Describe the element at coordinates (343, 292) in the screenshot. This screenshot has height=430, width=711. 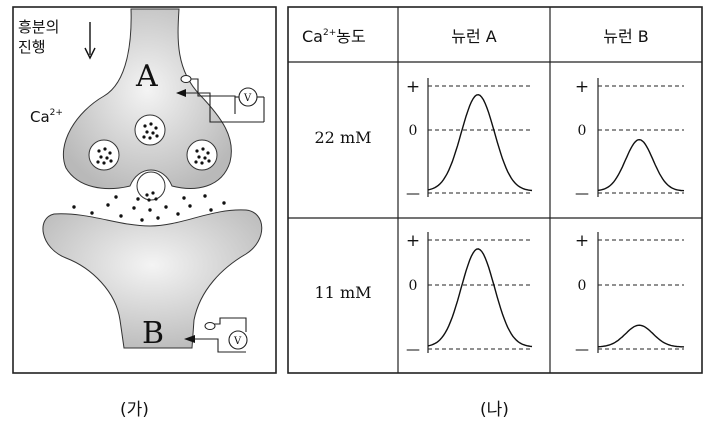
I see `row-label-11mm: 11 mM` at that location.